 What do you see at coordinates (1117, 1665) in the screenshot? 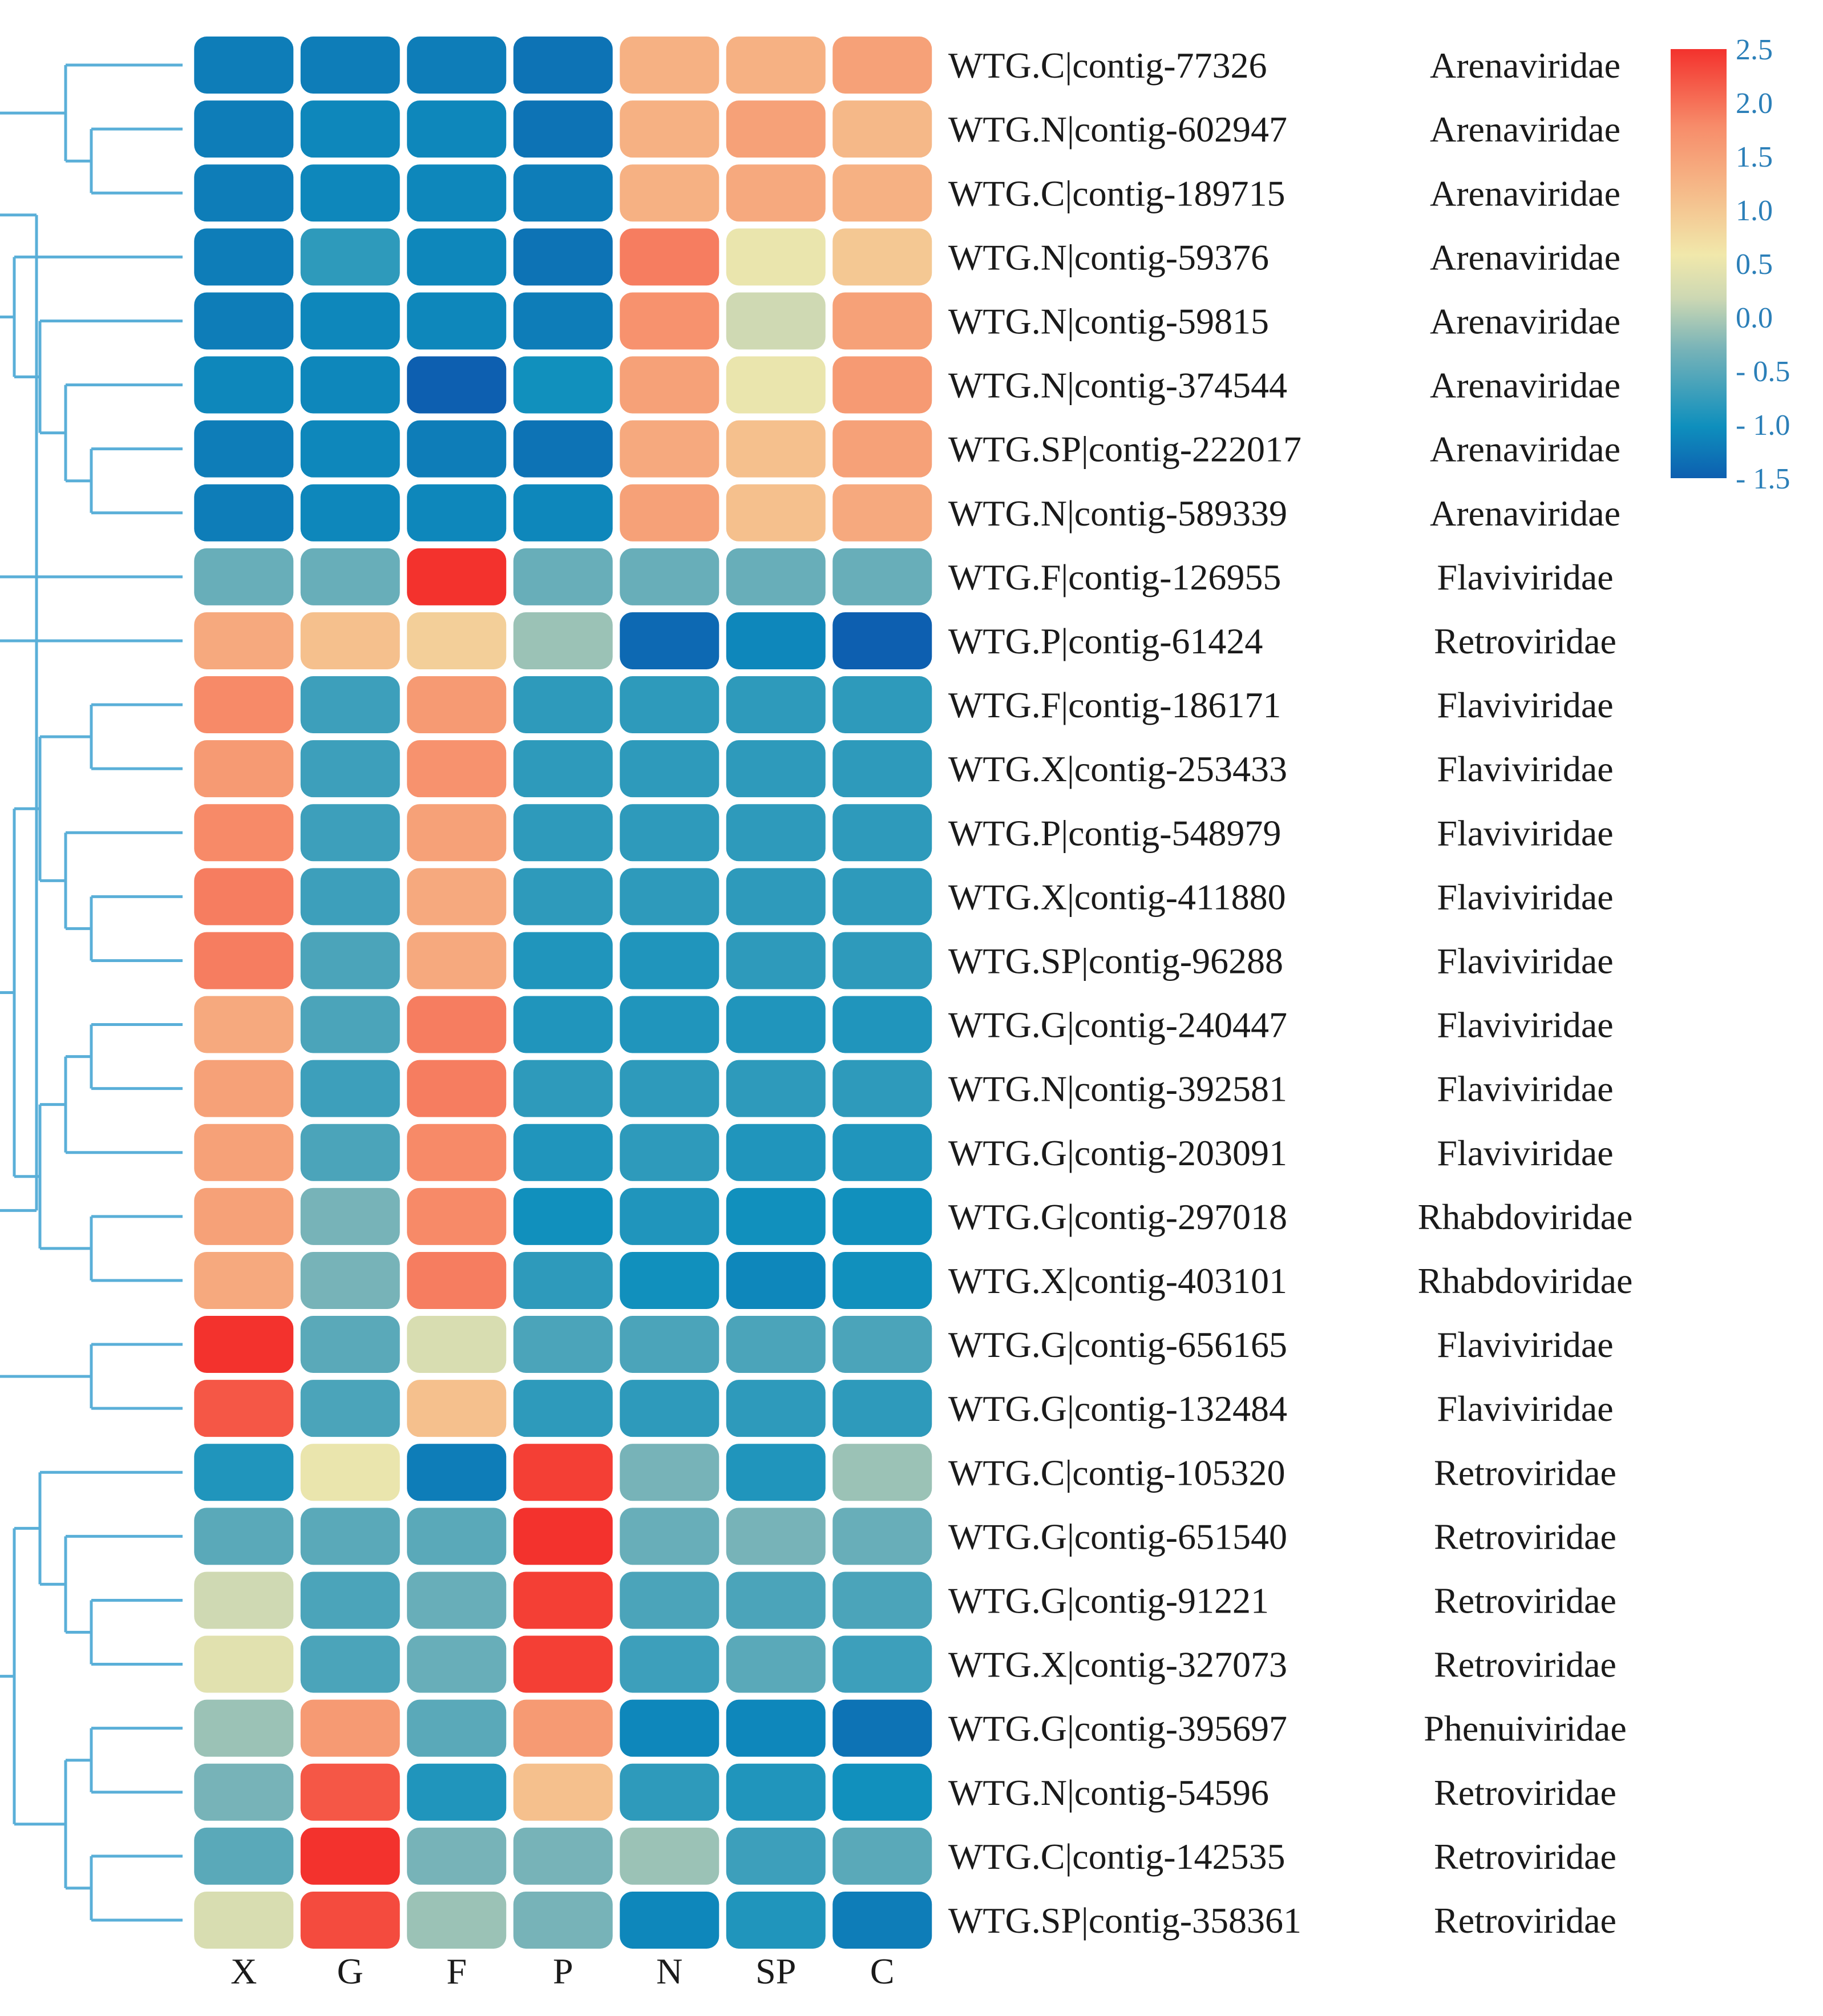
I see `row-label: WTG.X|contig-327073` at bounding box center [1117, 1665].